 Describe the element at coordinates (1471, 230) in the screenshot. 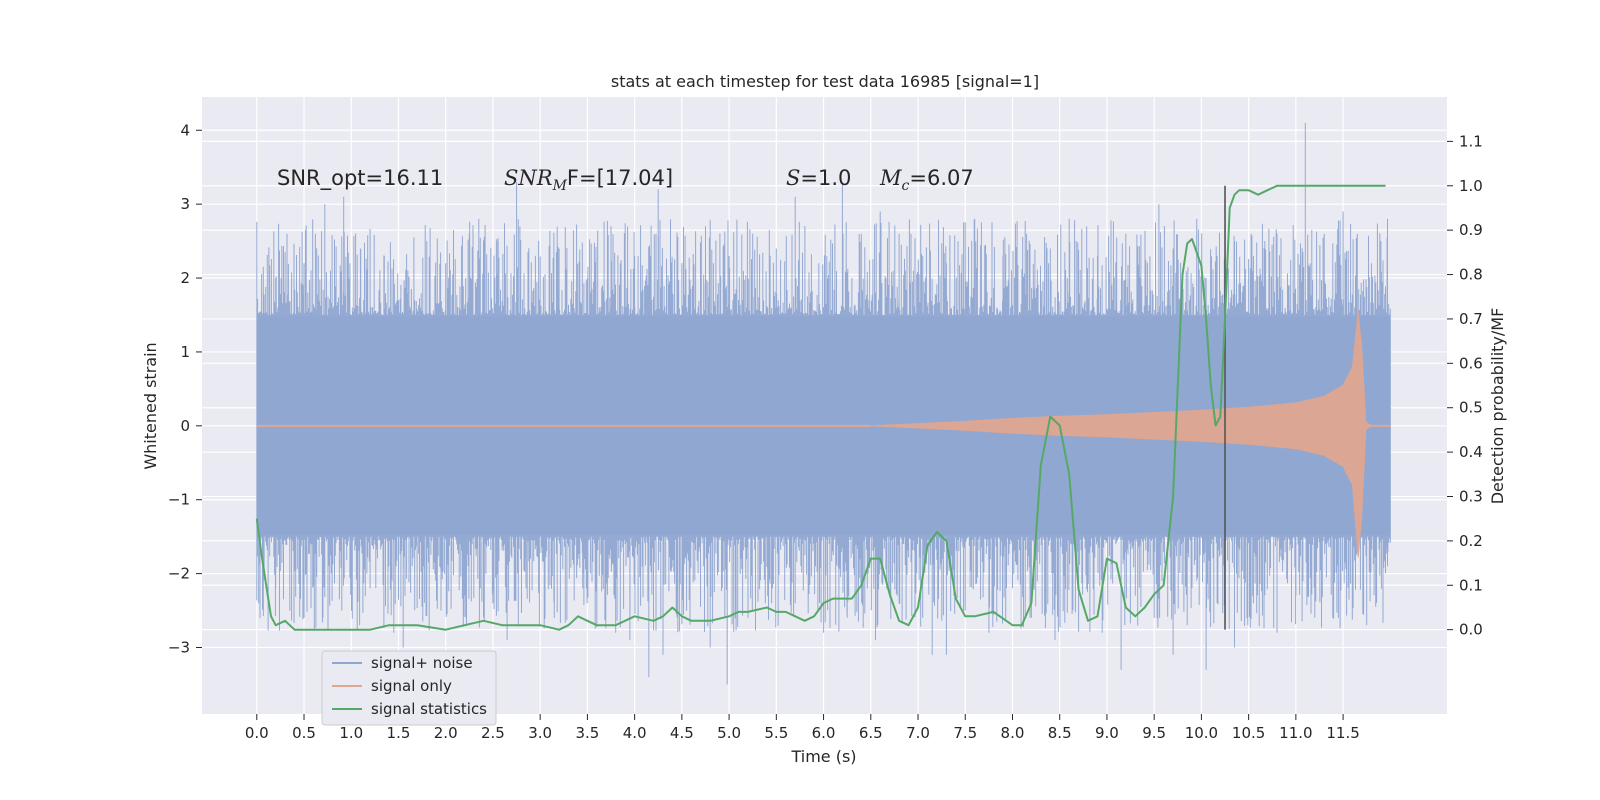

I see `y2-tick-label: 0.9` at that location.